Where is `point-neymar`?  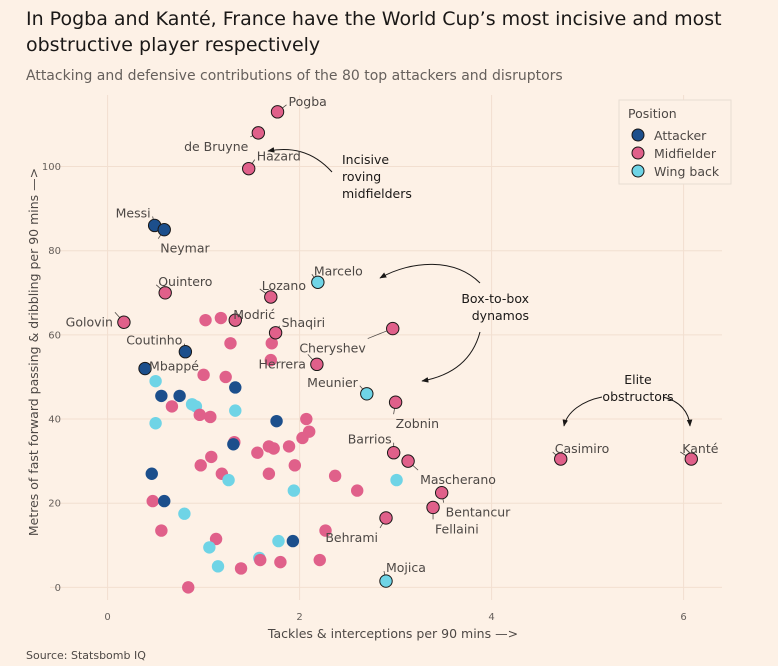 point-neymar is located at coordinates (164, 229).